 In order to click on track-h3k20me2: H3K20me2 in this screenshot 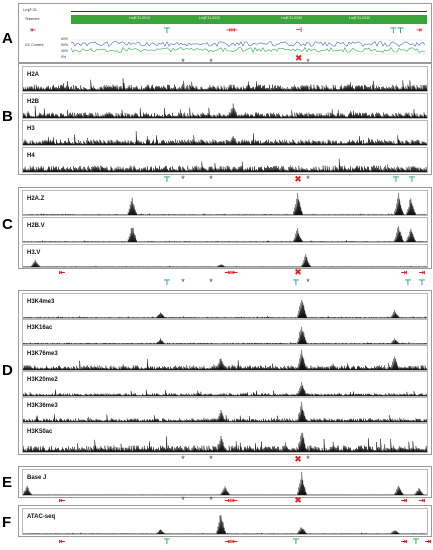, I will do `click(225, 384)`.